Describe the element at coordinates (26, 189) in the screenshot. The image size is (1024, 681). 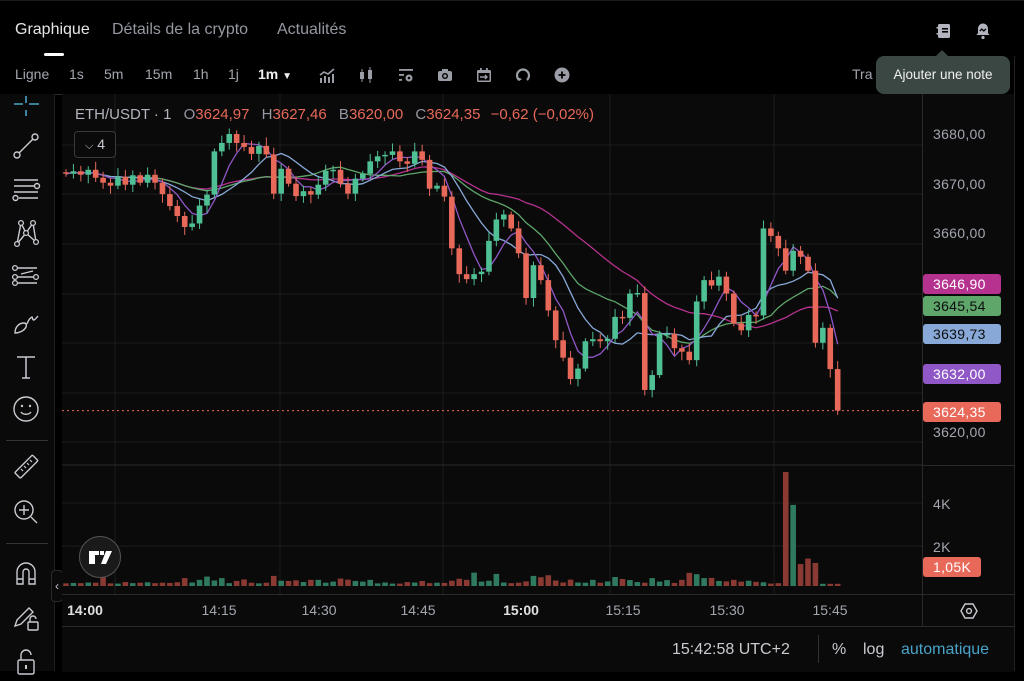
I see `horizontal-lines-icon` at that location.